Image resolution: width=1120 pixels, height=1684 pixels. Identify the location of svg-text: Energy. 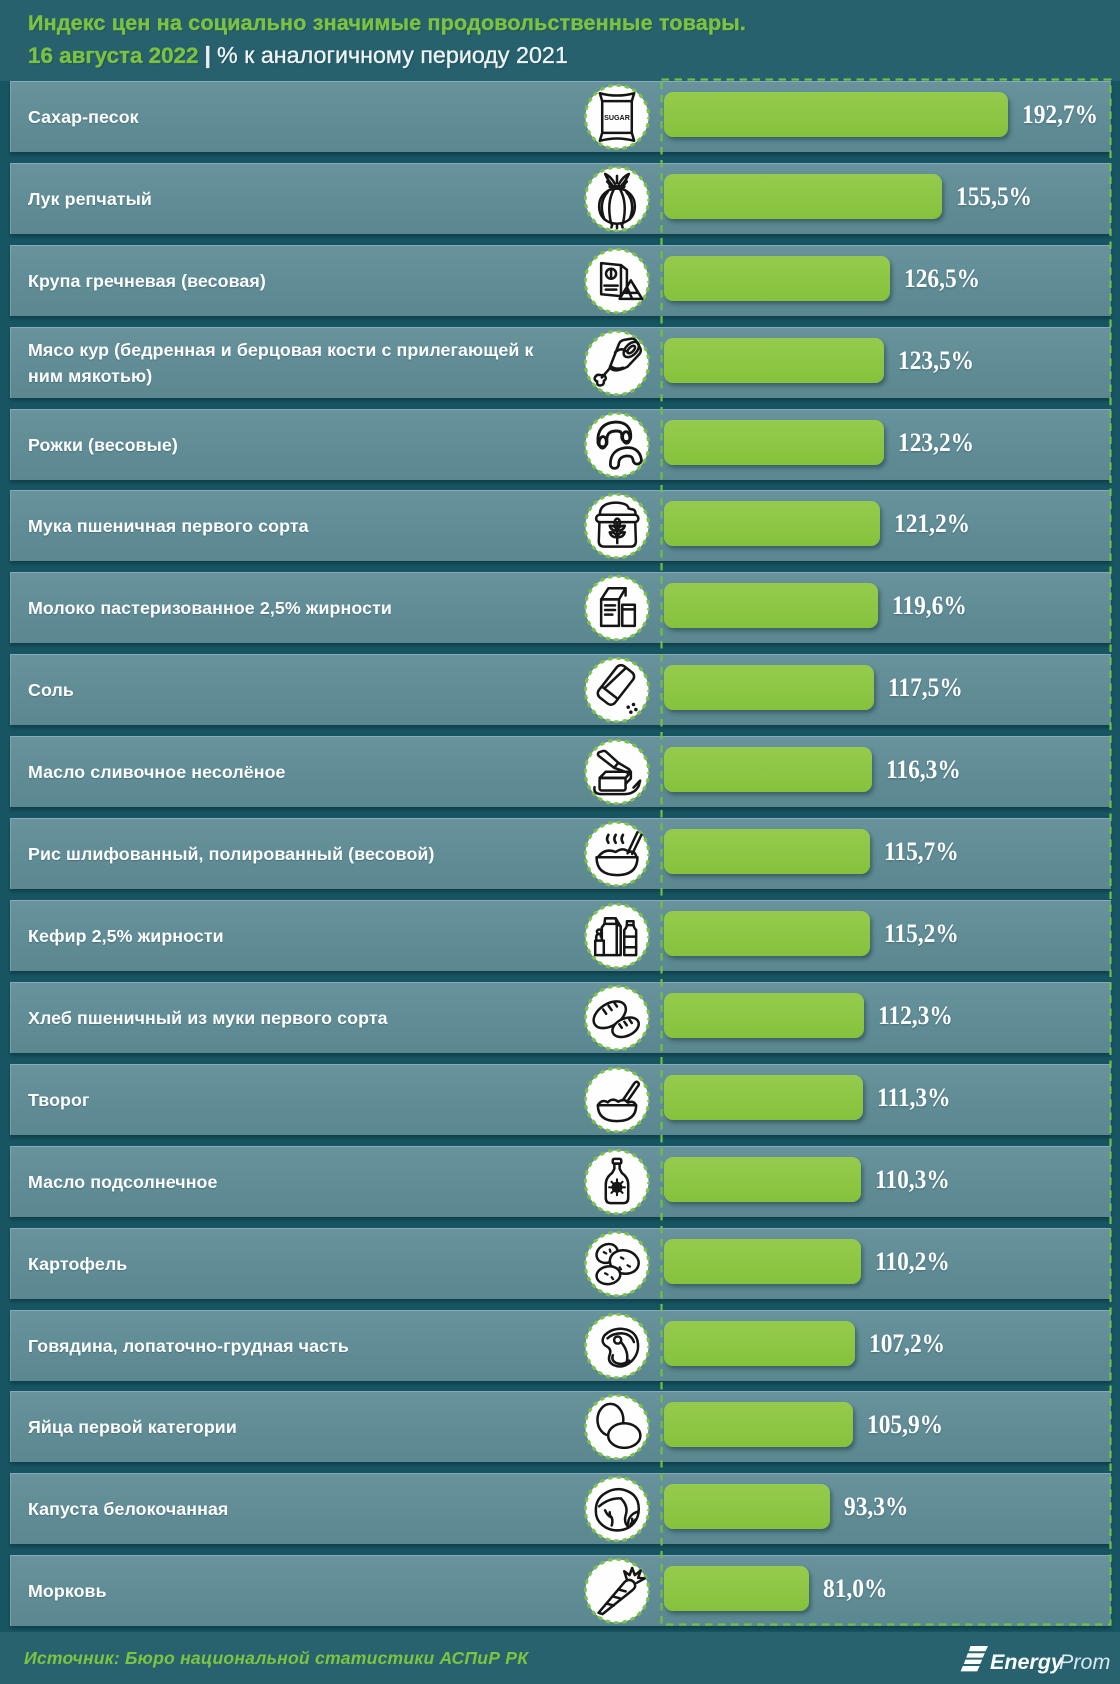
(1027, 1662).